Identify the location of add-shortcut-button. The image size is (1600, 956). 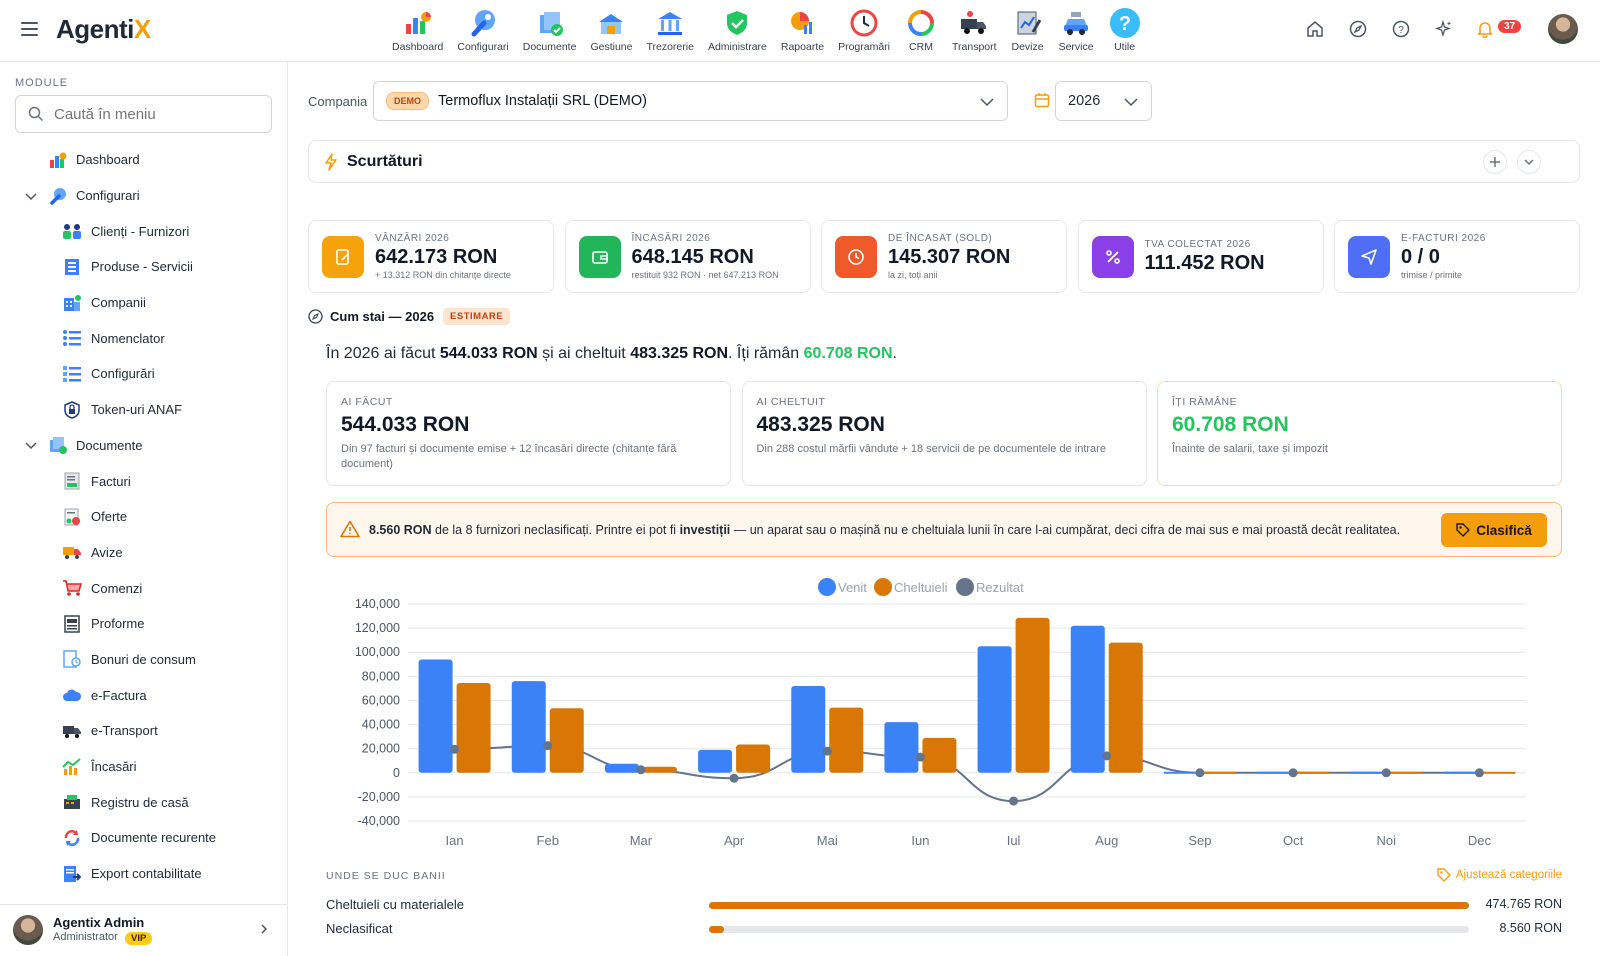
(1495, 162).